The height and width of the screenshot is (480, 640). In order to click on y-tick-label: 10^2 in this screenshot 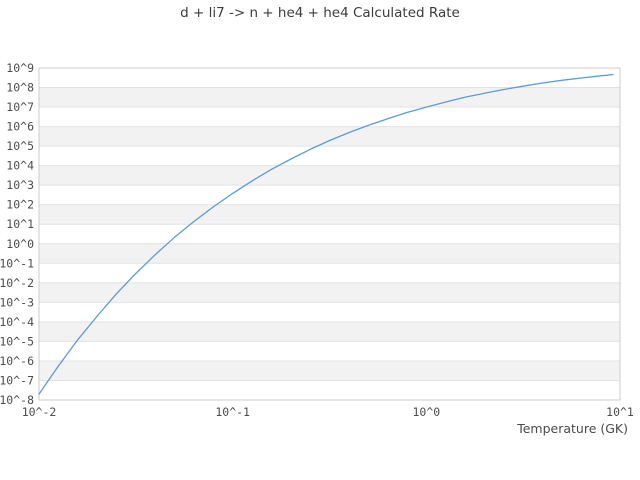, I will do `click(20, 205)`.